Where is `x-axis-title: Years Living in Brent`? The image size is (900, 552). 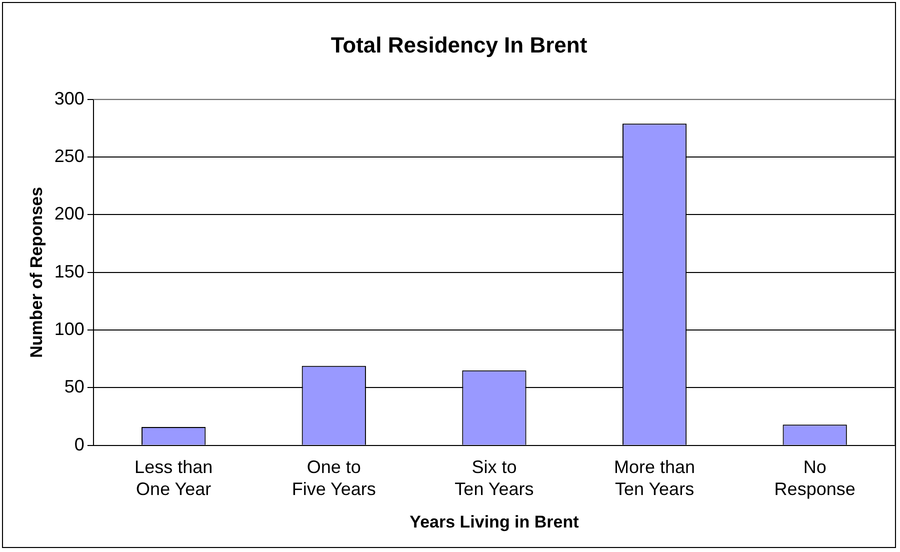
x-axis-title: Years Living in Brent is located at coordinates (495, 522).